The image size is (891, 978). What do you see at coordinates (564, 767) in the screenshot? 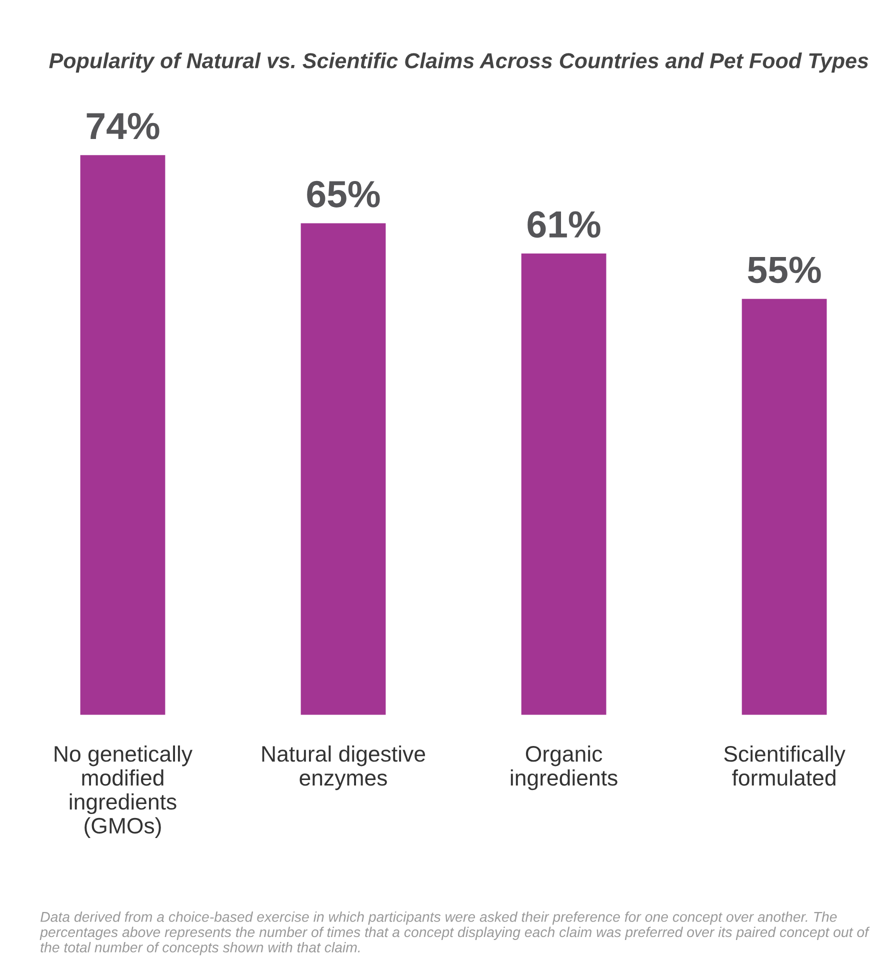
I see `x-tick-label: Organic ingredients` at bounding box center [564, 767].